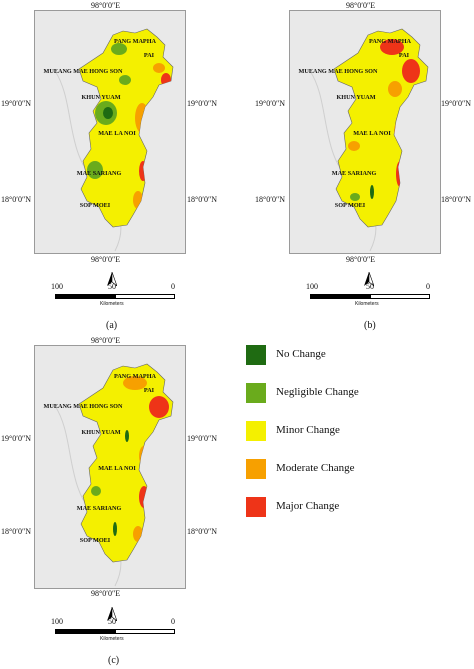  What do you see at coordinates (370, 325) in the screenshot?
I see `panel-caption: (b)` at bounding box center [370, 325].